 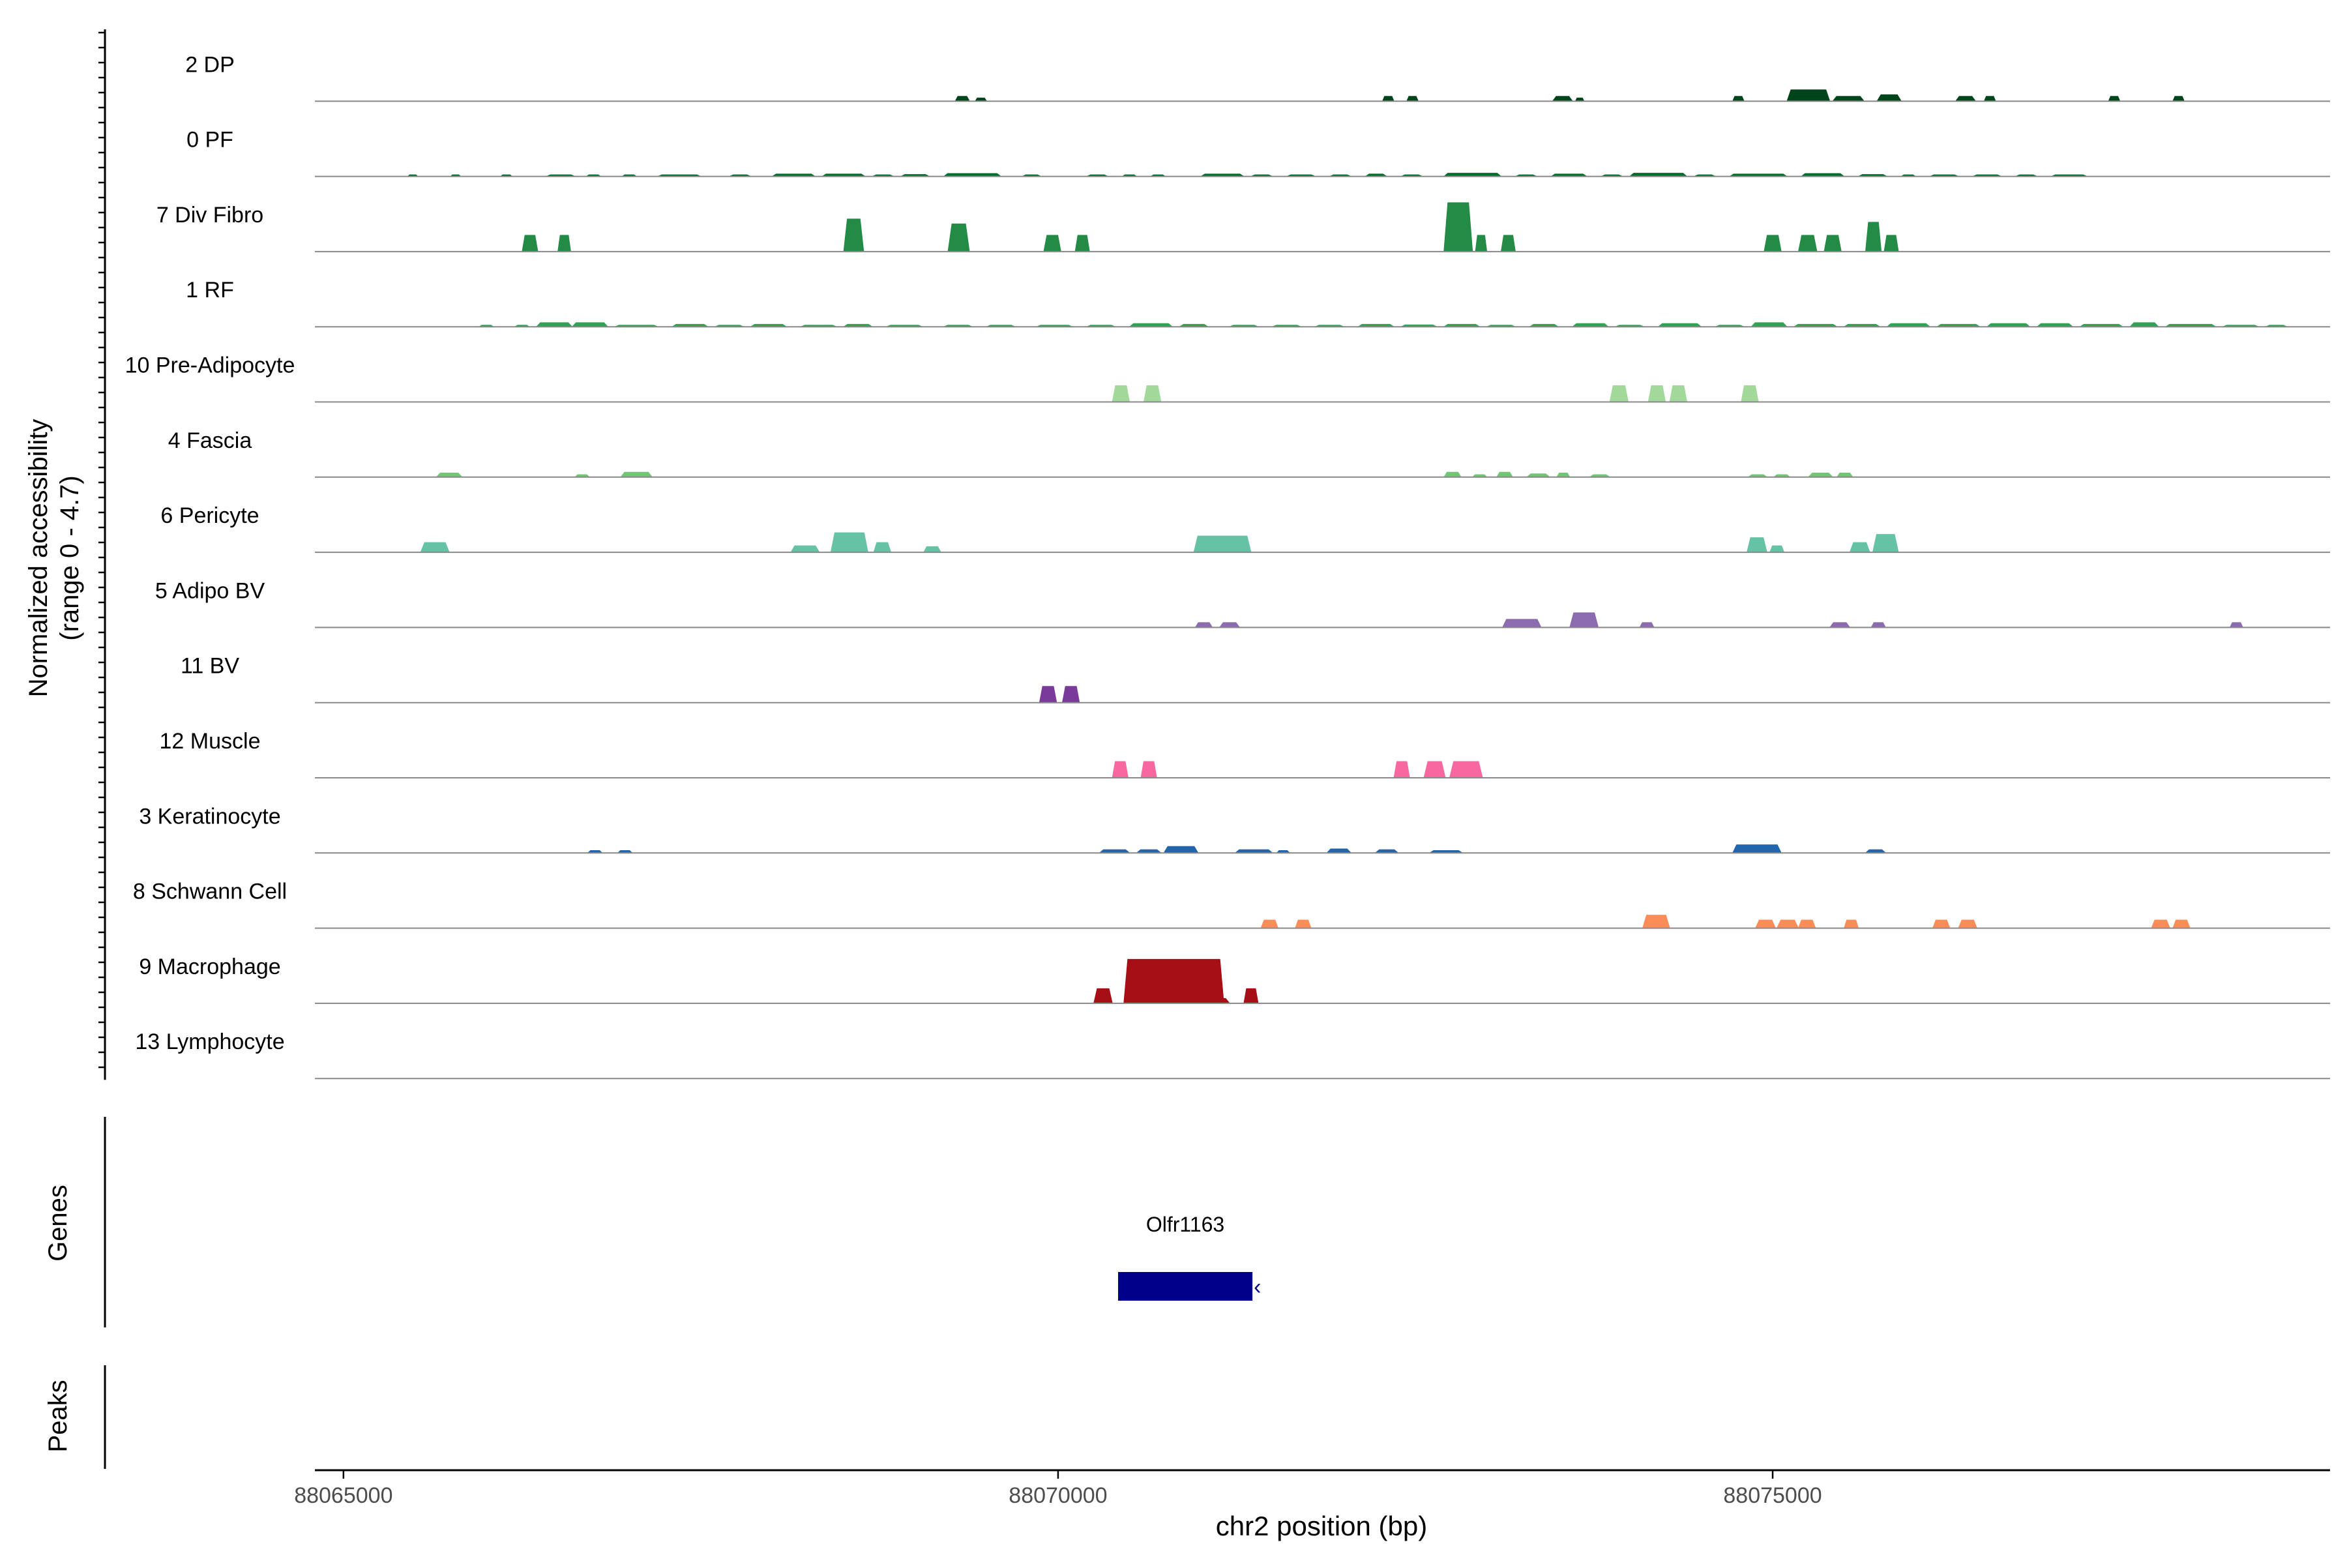 I want to click on track-label: 2 DP, so click(x=210, y=64).